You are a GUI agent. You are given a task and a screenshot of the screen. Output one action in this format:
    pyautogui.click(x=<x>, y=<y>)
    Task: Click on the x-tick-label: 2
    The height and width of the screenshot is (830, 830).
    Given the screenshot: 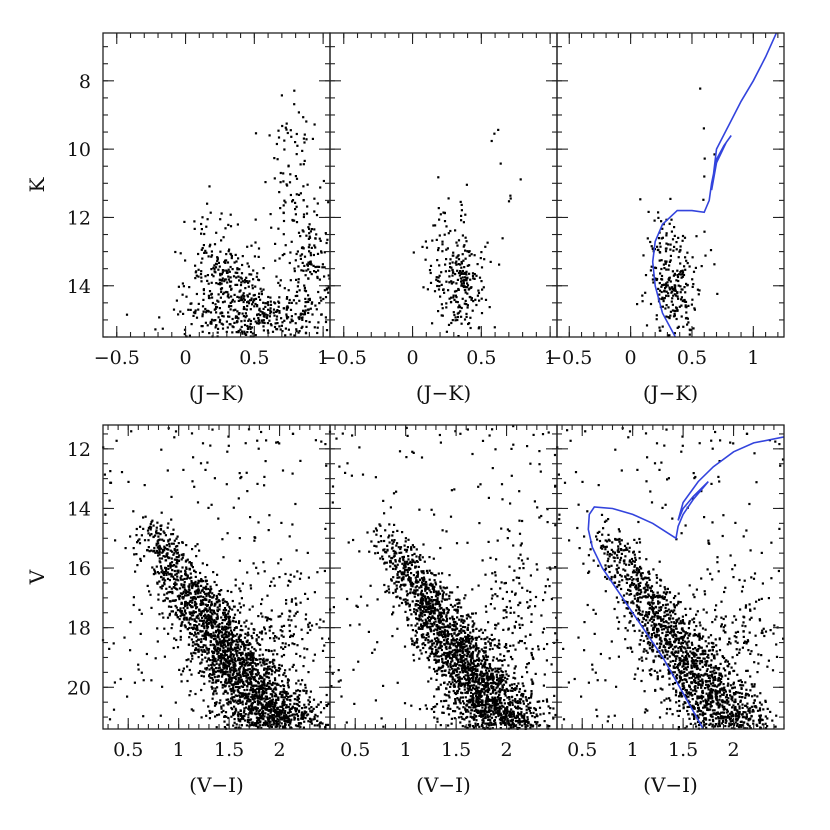 What is the action you would take?
    pyautogui.click(x=280, y=750)
    